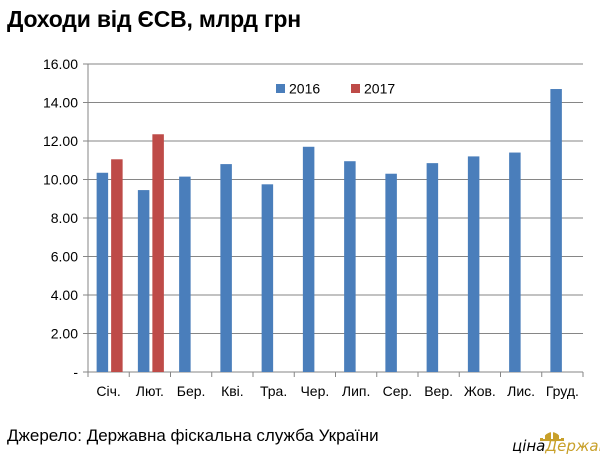 The width and height of the screenshot is (600, 470). What do you see at coordinates (398, 391) in the screenshot?
I see `x-tick-label: Сер.` at bounding box center [398, 391].